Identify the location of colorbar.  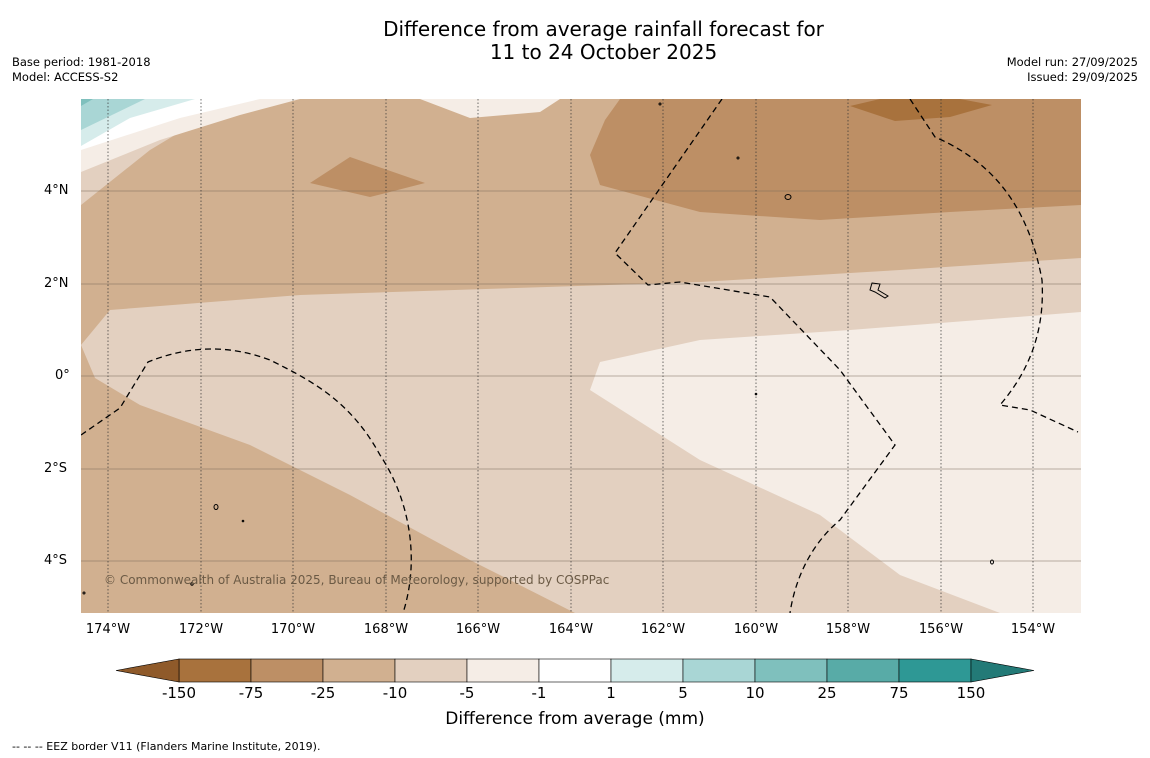
(575, 670).